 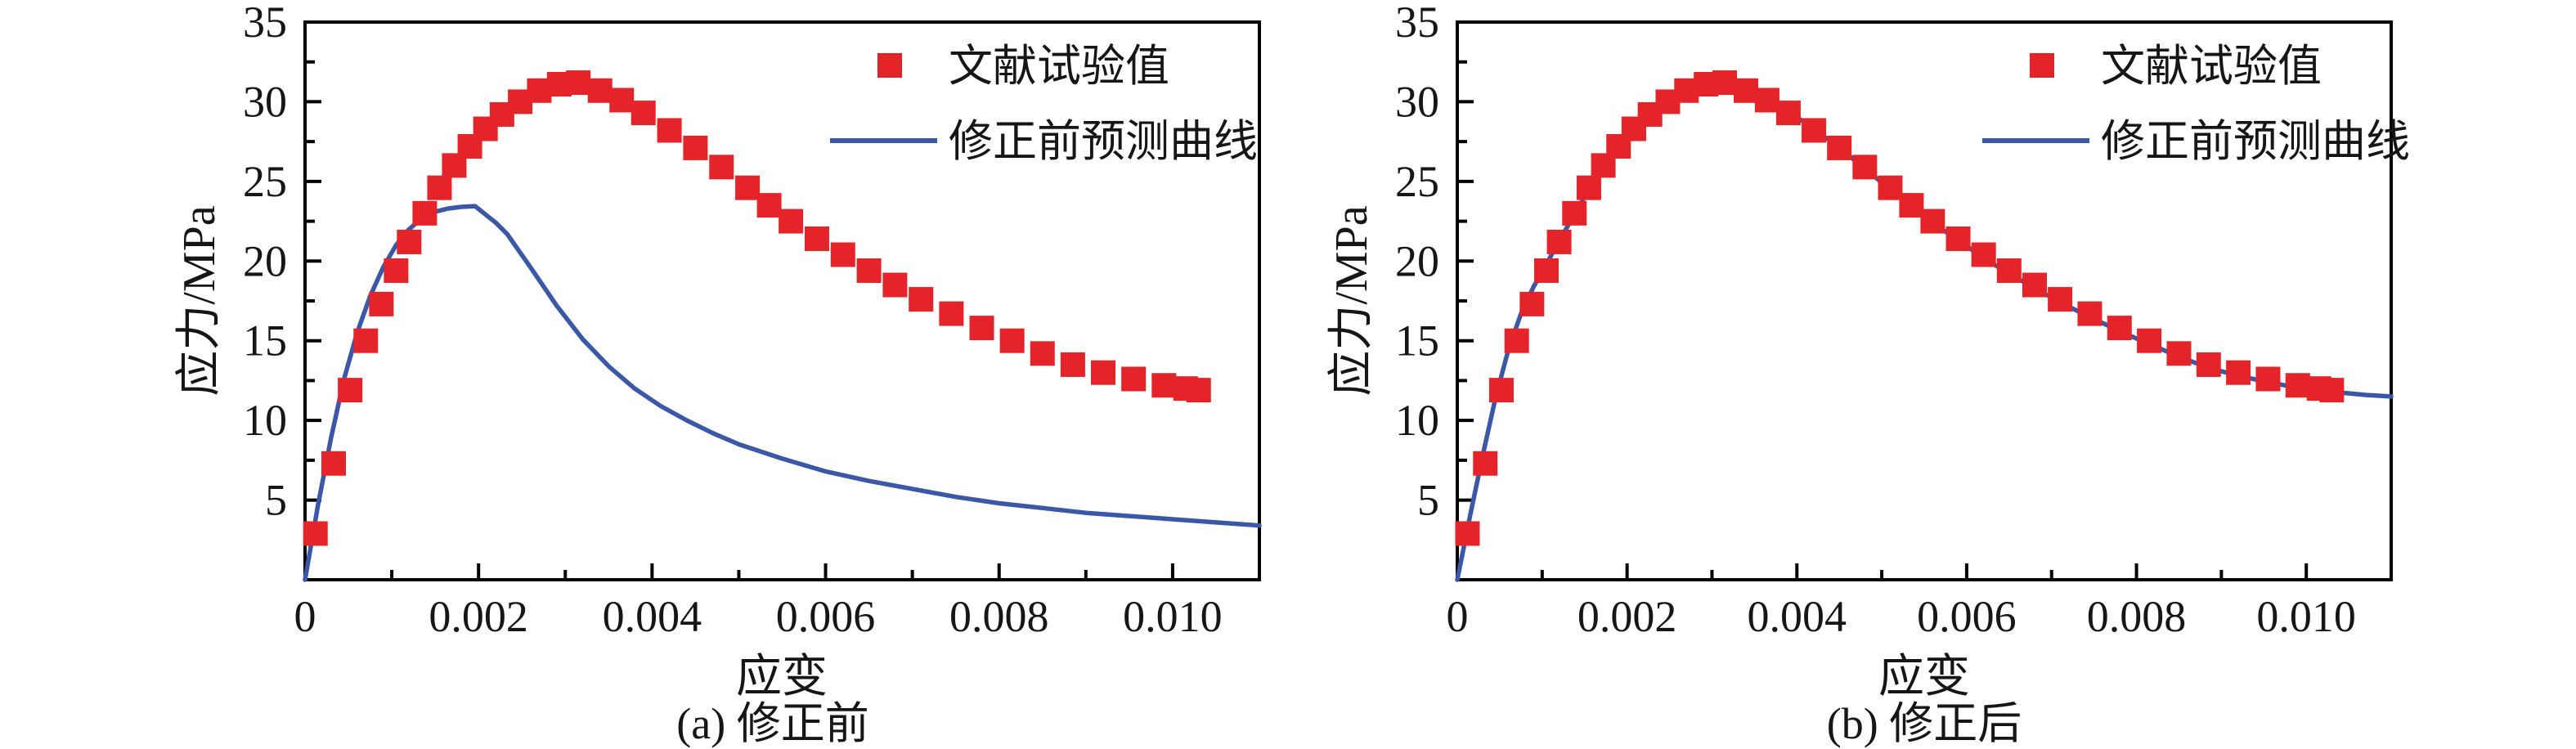 What do you see at coordinates (1924, 723) in the screenshot?
I see `caption-b: (b) 修正后` at bounding box center [1924, 723].